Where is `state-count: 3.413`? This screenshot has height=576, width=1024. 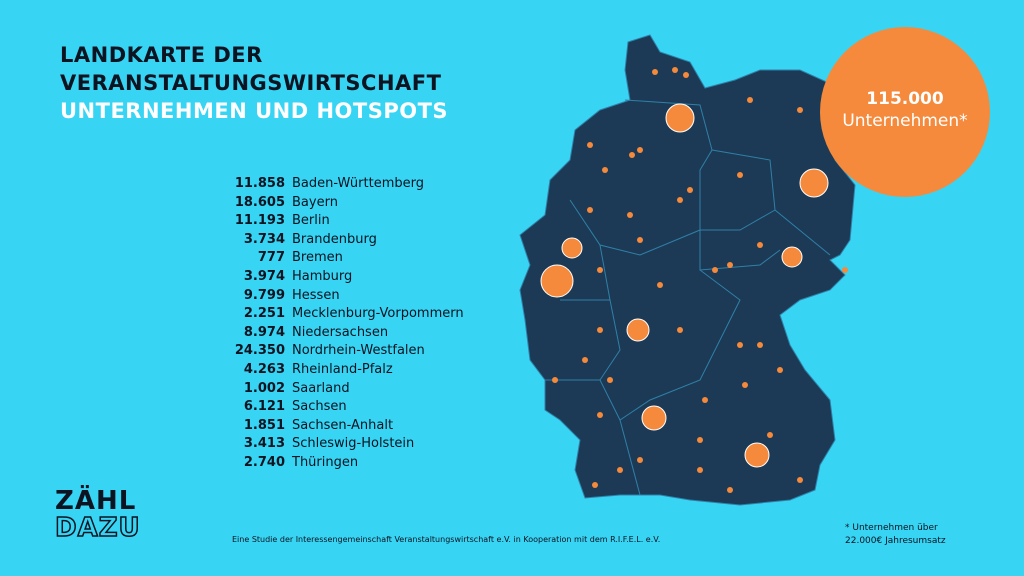
state-count: 3.413 is located at coordinates (264, 444).